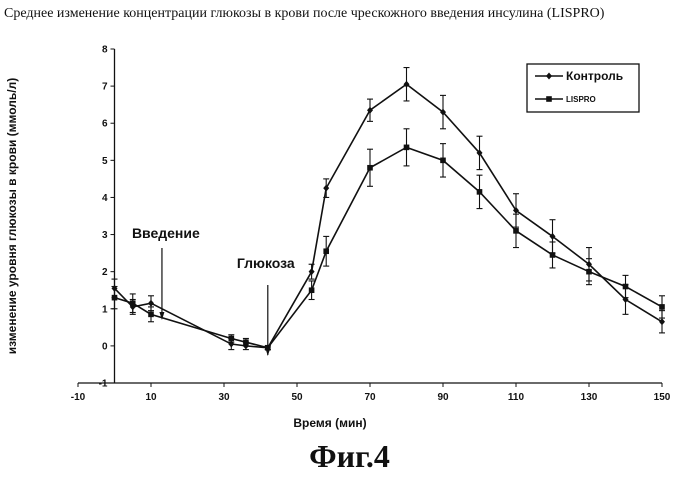 This screenshot has width=699, height=479. Describe the element at coordinates (589, 397) in the screenshot. I see `x-tick-label: 130` at that location.